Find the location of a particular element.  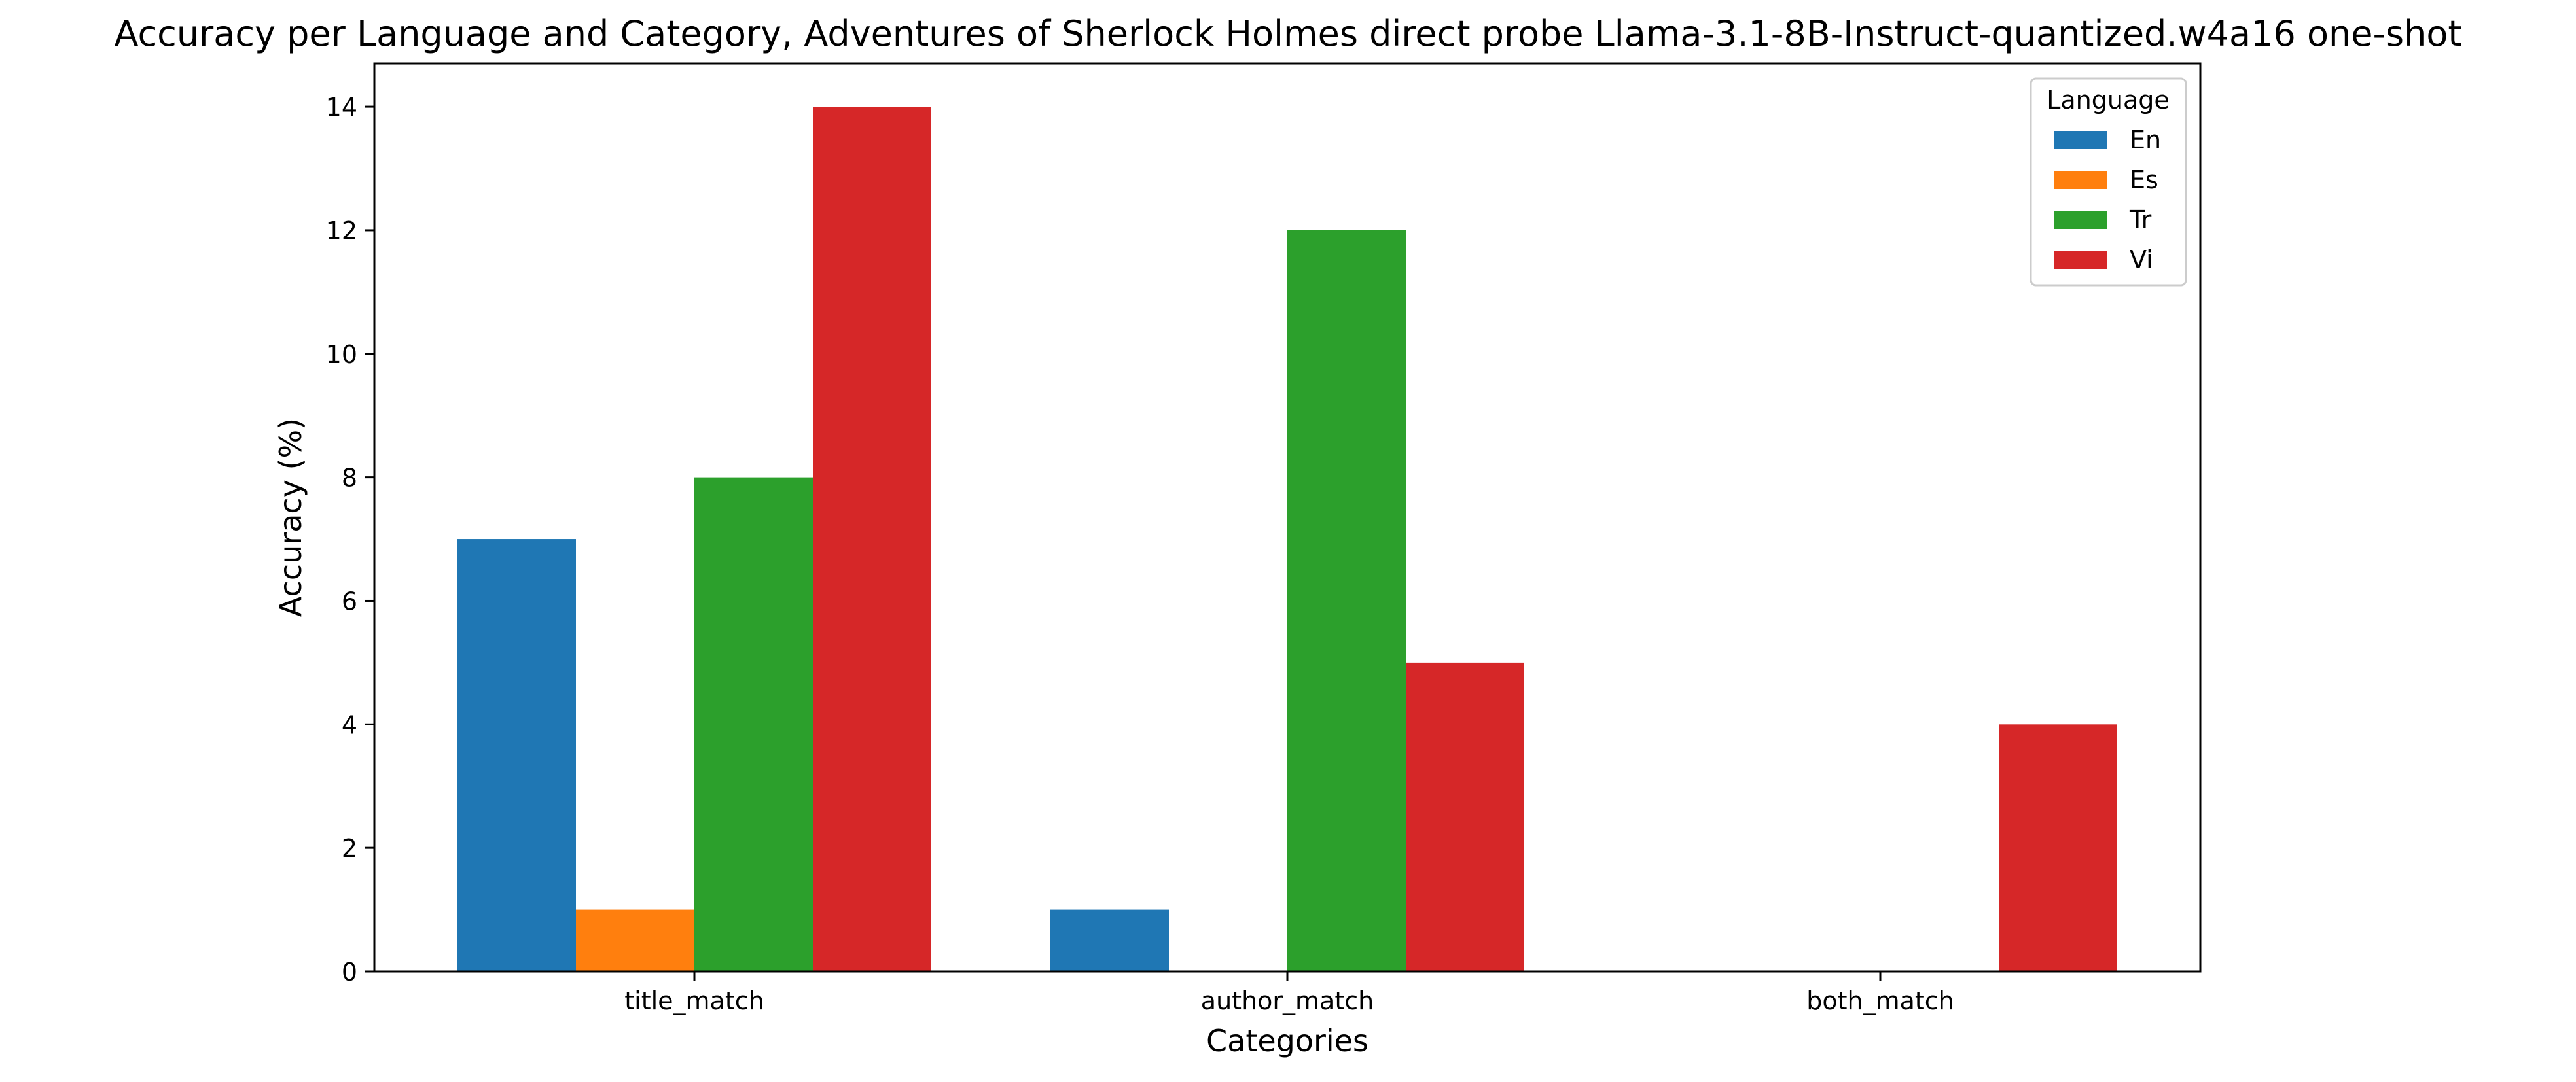

legend-label-es: Es is located at coordinates (2144, 180).